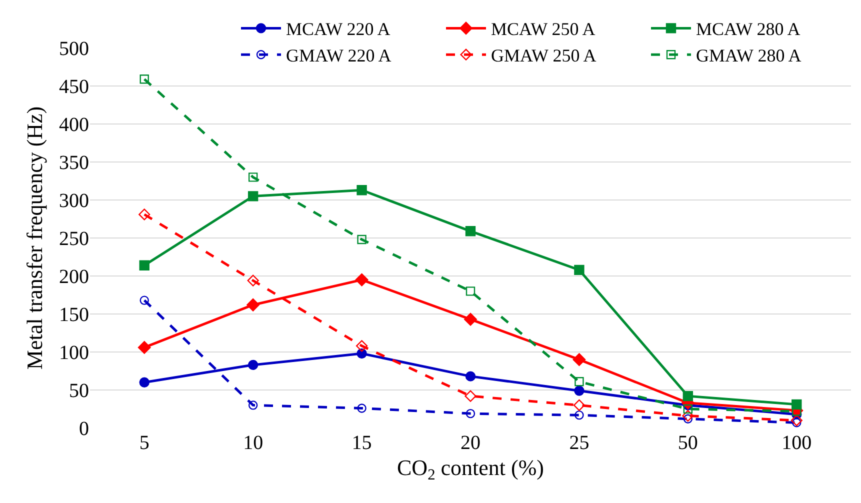 The image size is (861, 503). Describe the element at coordinates (74, 163) in the screenshot. I see `y-tick-label: 350` at that location.